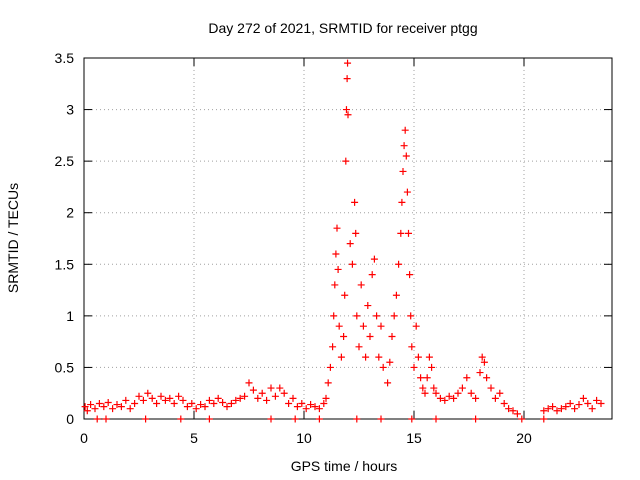 The width and height of the screenshot is (640, 480). I want to click on x-axis-label: GPS time / hours, so click(344, 466).